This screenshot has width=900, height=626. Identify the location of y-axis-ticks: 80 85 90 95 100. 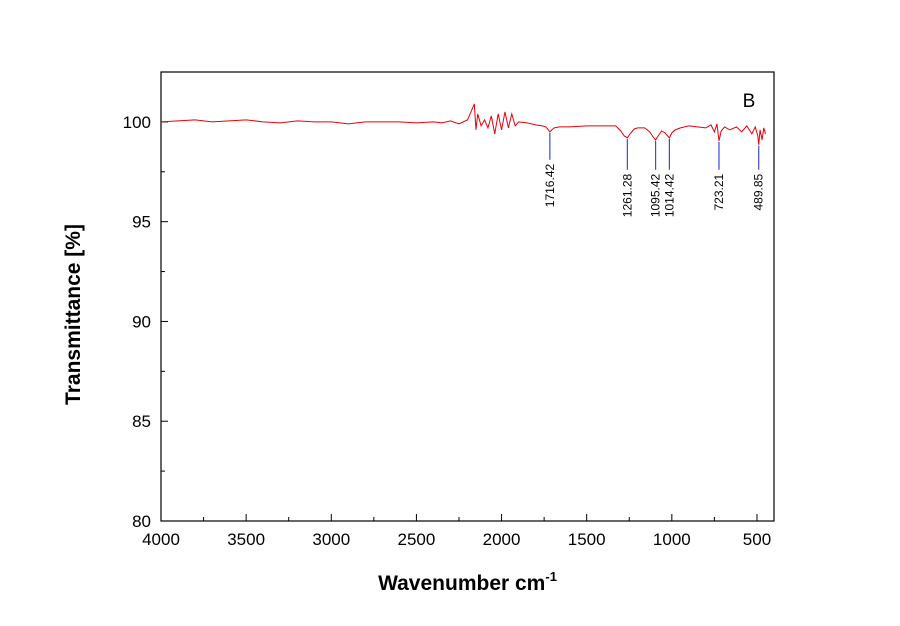
(145, 322).